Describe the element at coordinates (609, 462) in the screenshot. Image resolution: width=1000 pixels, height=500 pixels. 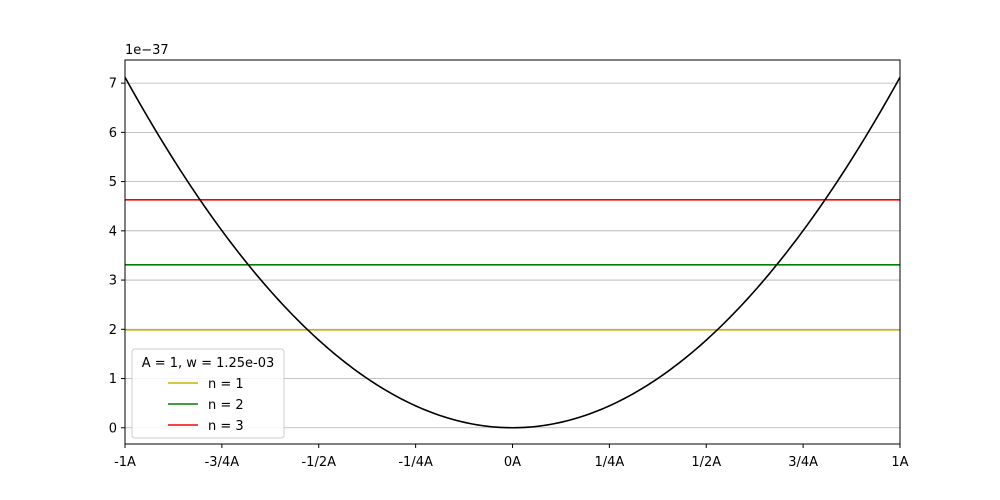
I see `x-tick-label-5: 1/4A` at that location.